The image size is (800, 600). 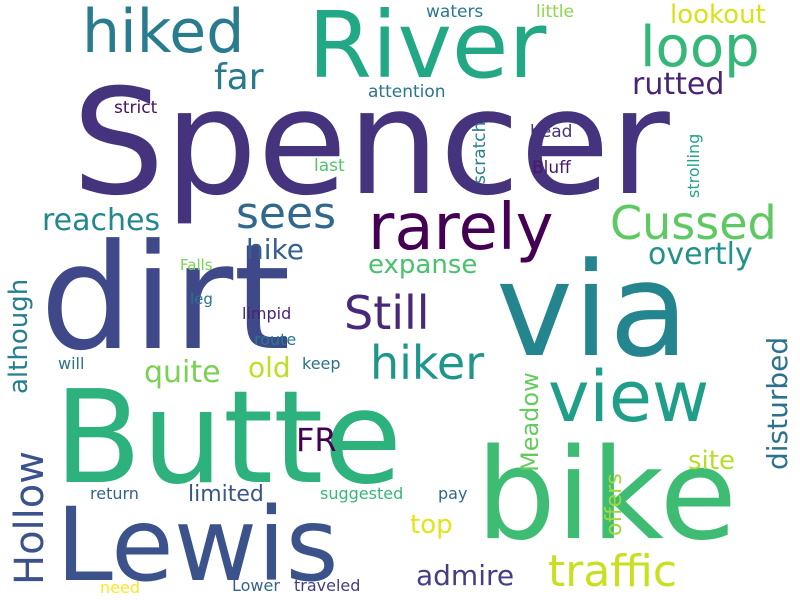 I want to click on word-lewis: Lewis, so click(x=197, y=543).